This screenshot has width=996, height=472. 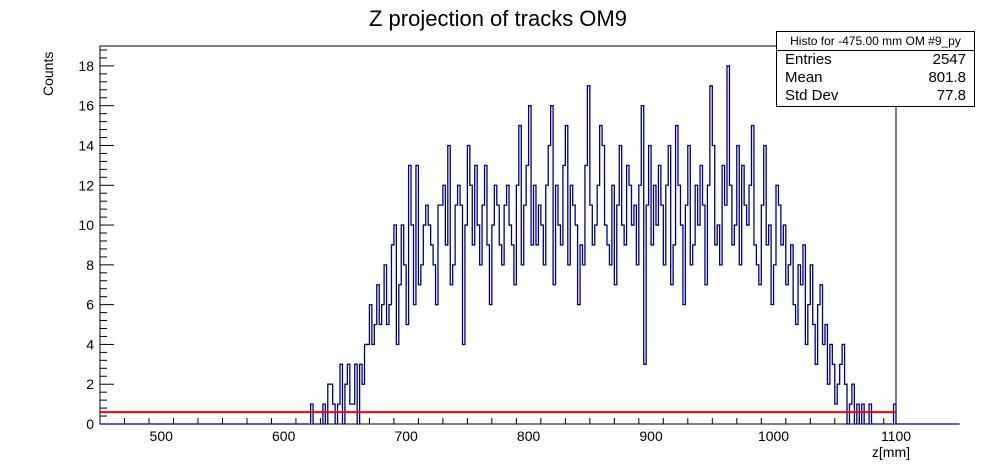 What do you see at coordinates (86, 185) in the screenshot?
I see `y-tick-label: 12` at bounding box center [86, 185].